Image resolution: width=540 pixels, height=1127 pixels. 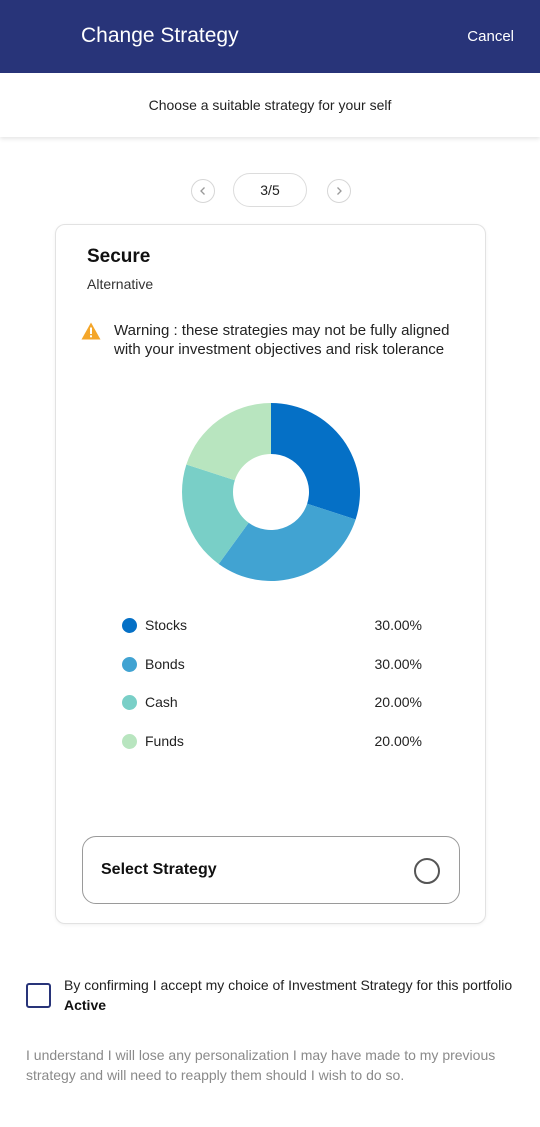 What do you see at coordinates (272, 711) in the screenshot?
I see `legend-item-cash: Cash 20.00%` at bounding box center [272, 711].